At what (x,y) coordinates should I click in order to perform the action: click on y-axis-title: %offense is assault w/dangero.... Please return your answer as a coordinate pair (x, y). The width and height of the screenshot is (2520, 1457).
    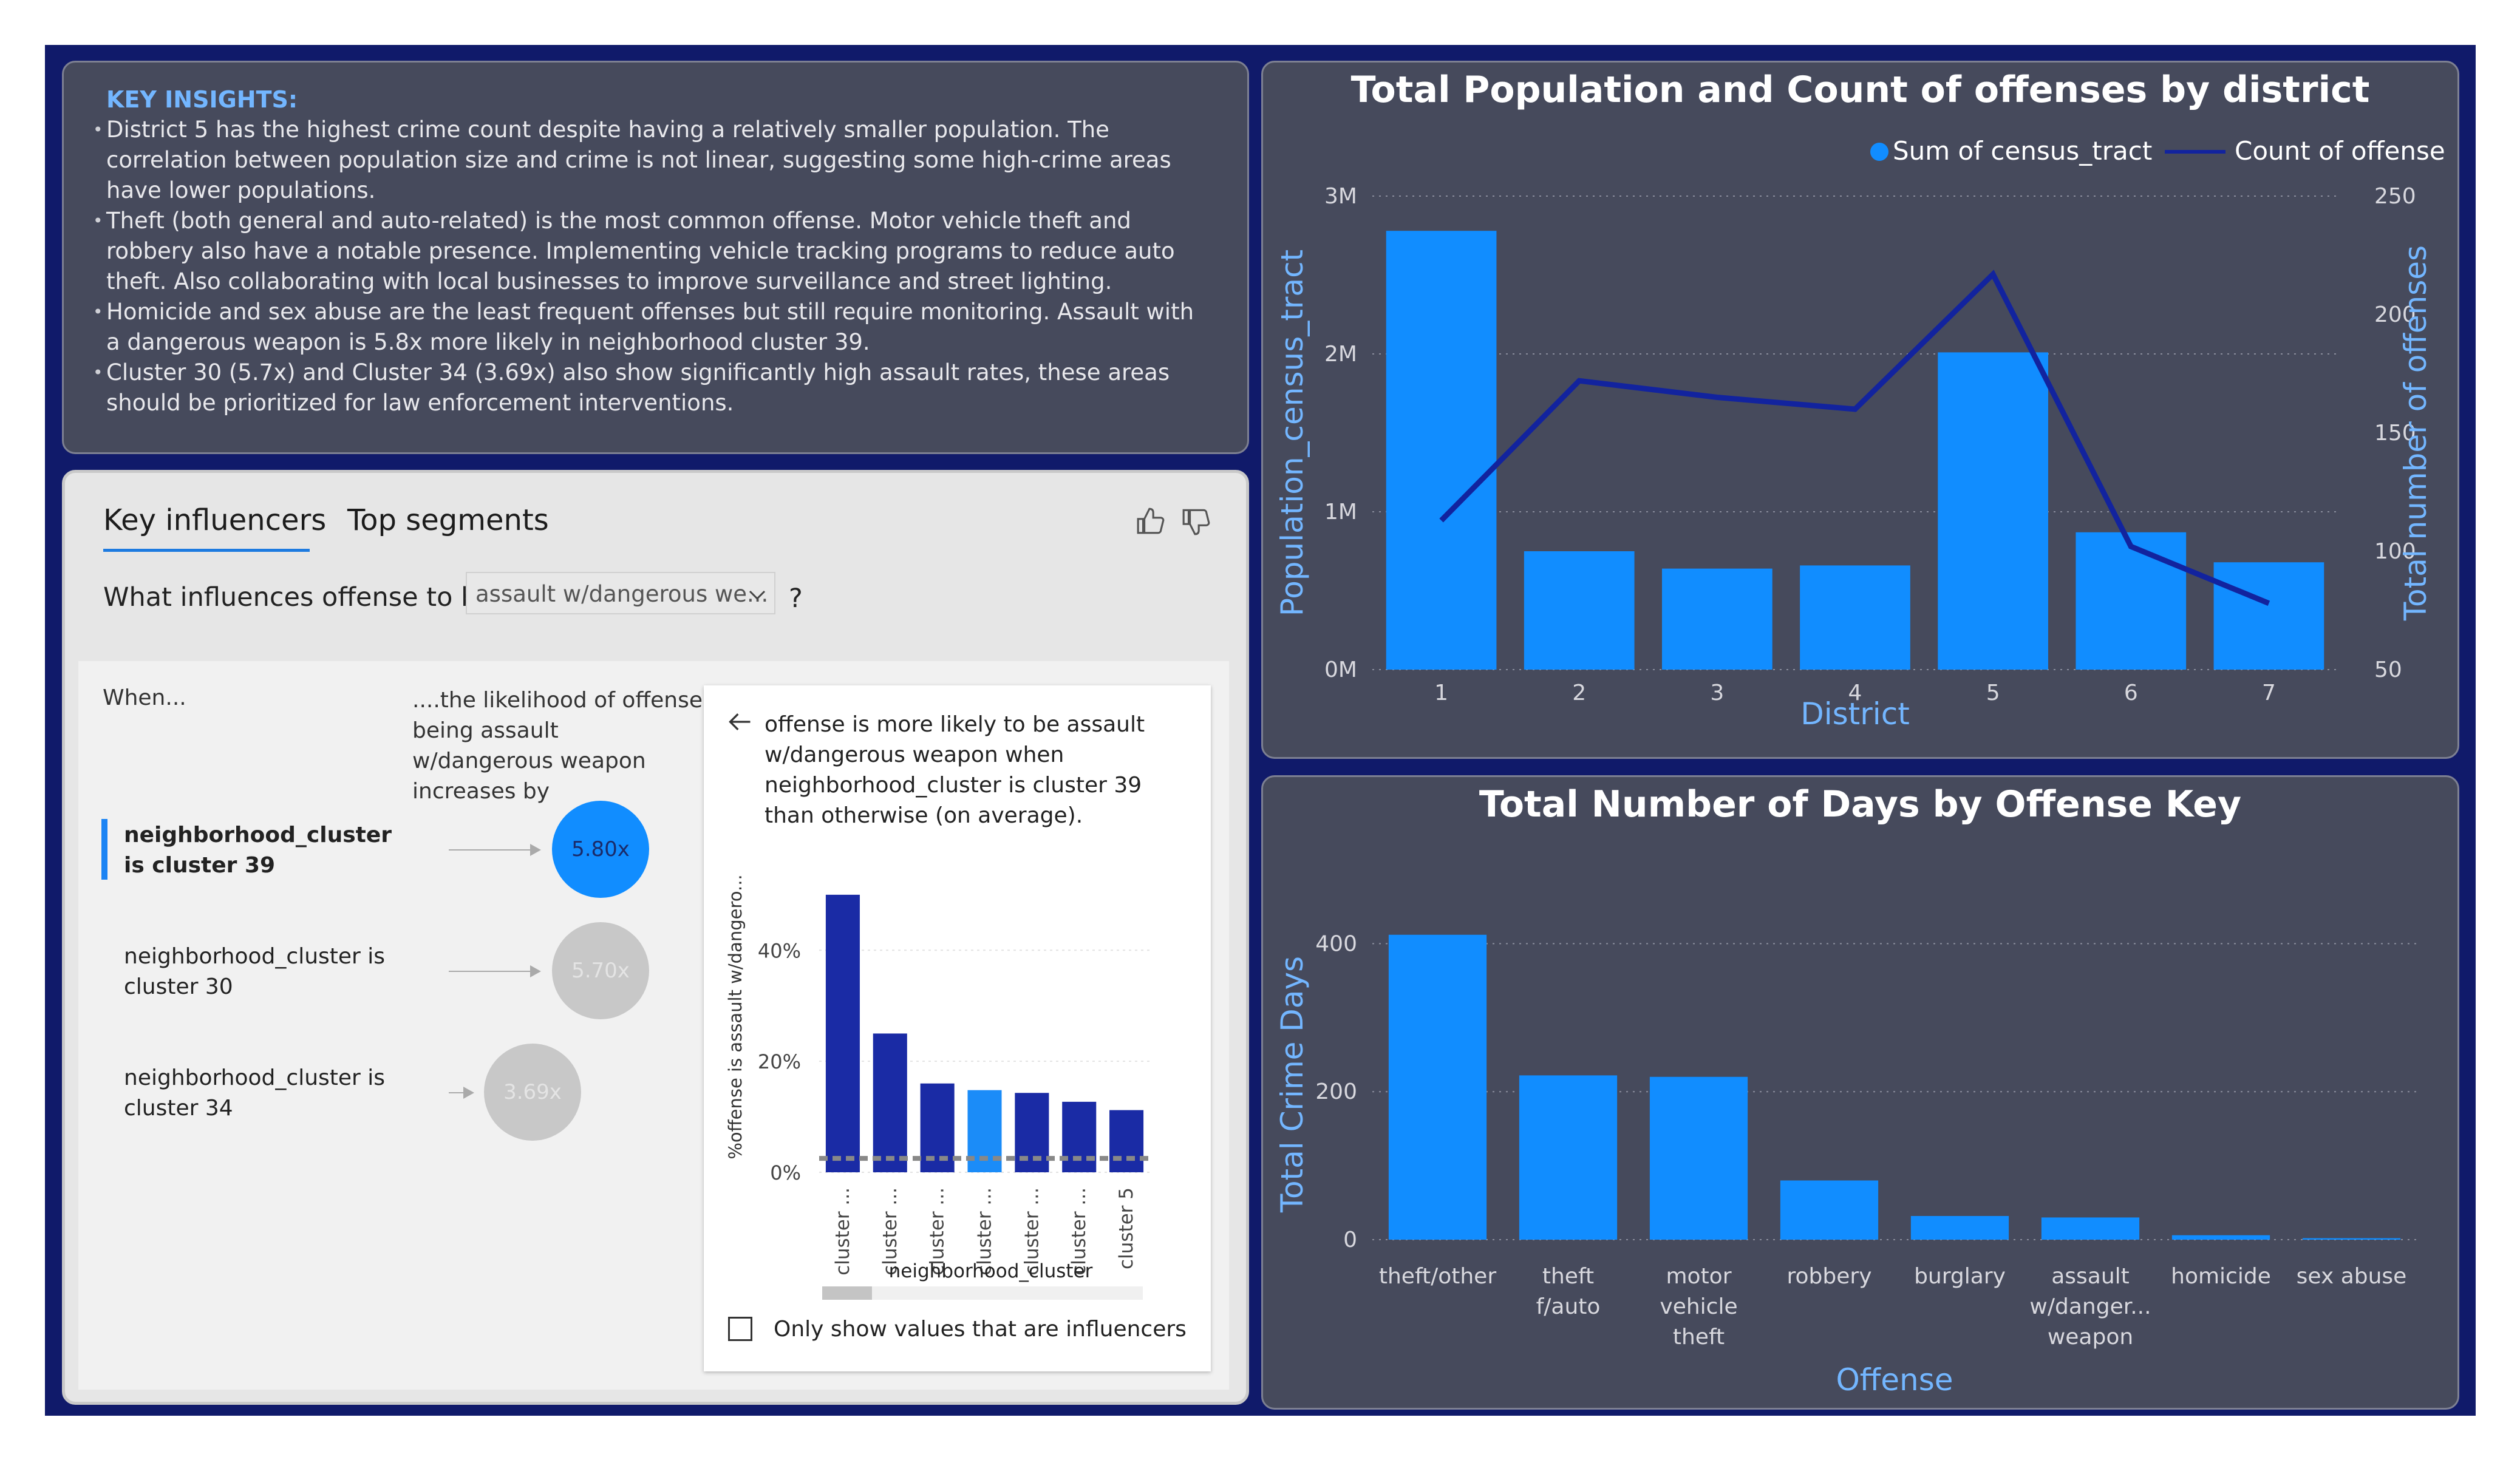
    Looking at the image, I should click on (735, 1016).